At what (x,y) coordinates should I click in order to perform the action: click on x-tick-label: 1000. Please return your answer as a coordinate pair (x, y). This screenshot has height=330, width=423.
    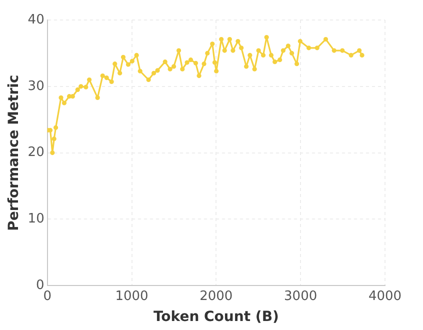
    Looking at the image, I should click on (131, 296).